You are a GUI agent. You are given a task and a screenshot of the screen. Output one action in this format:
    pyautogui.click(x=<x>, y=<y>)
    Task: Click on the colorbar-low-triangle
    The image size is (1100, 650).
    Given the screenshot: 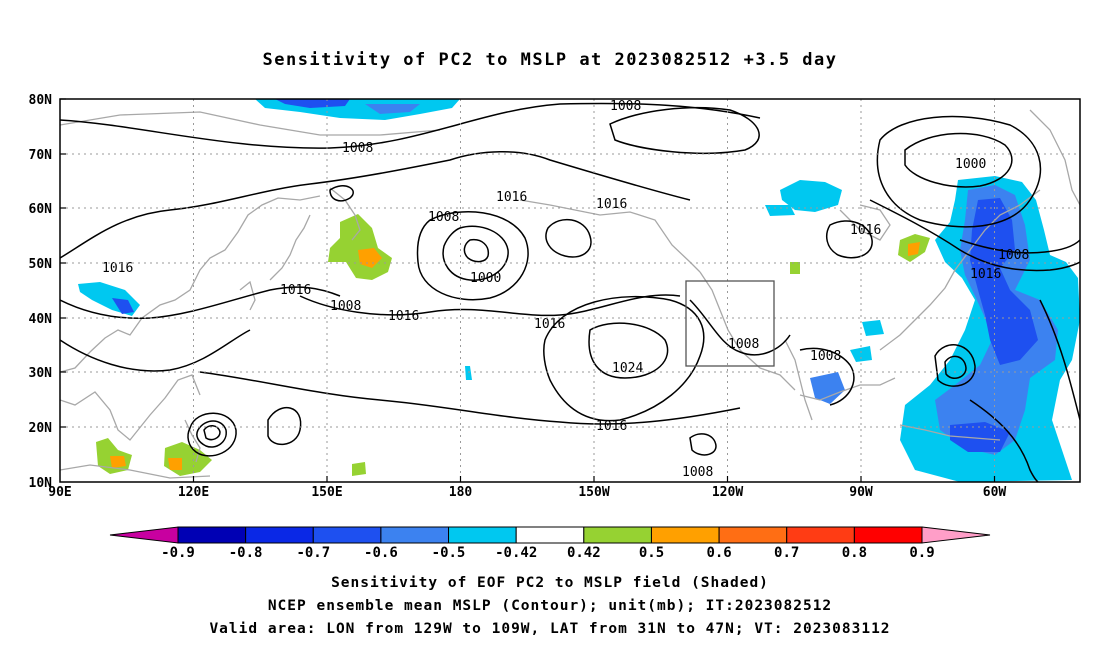 What is the action you would take?
    pyautogui.click(x=144, y=535)
    